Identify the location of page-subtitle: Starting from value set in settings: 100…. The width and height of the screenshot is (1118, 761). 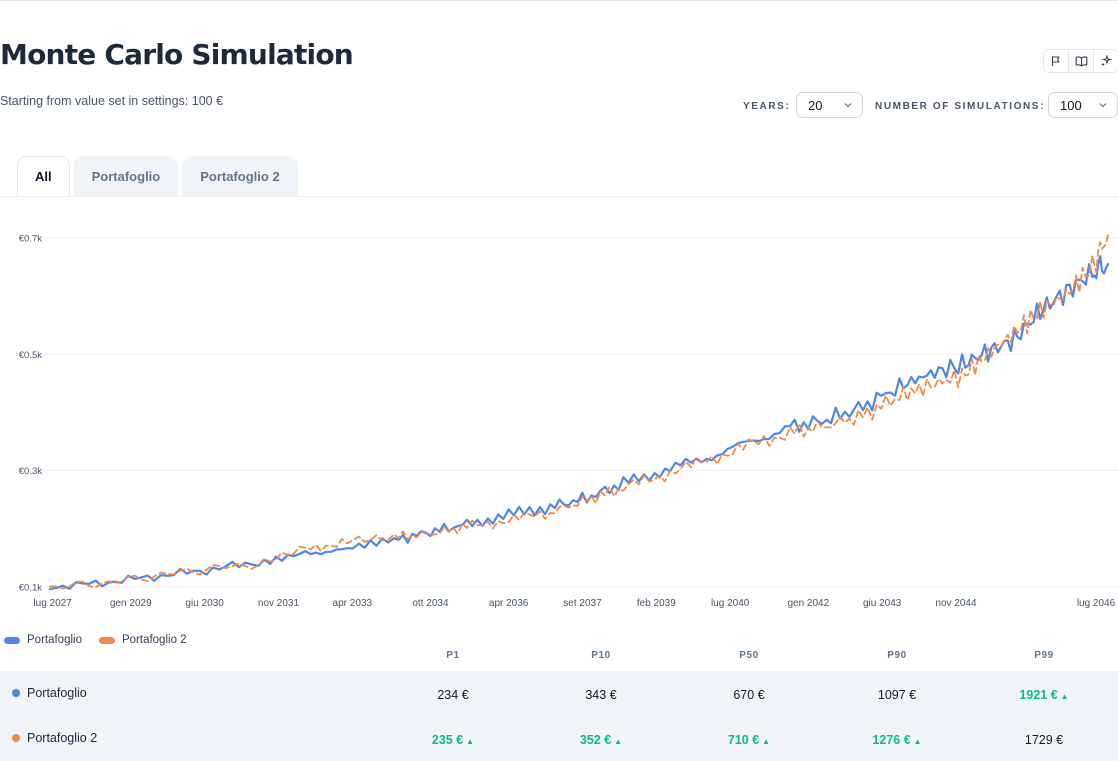
(112, 101).